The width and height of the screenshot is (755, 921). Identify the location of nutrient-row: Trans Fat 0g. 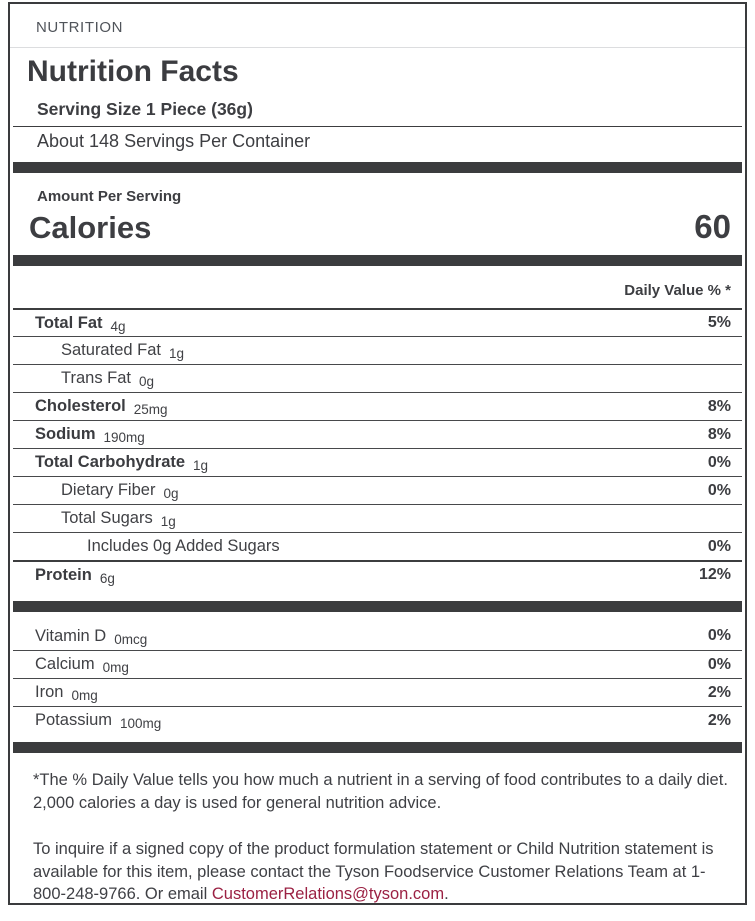
(377, 378).